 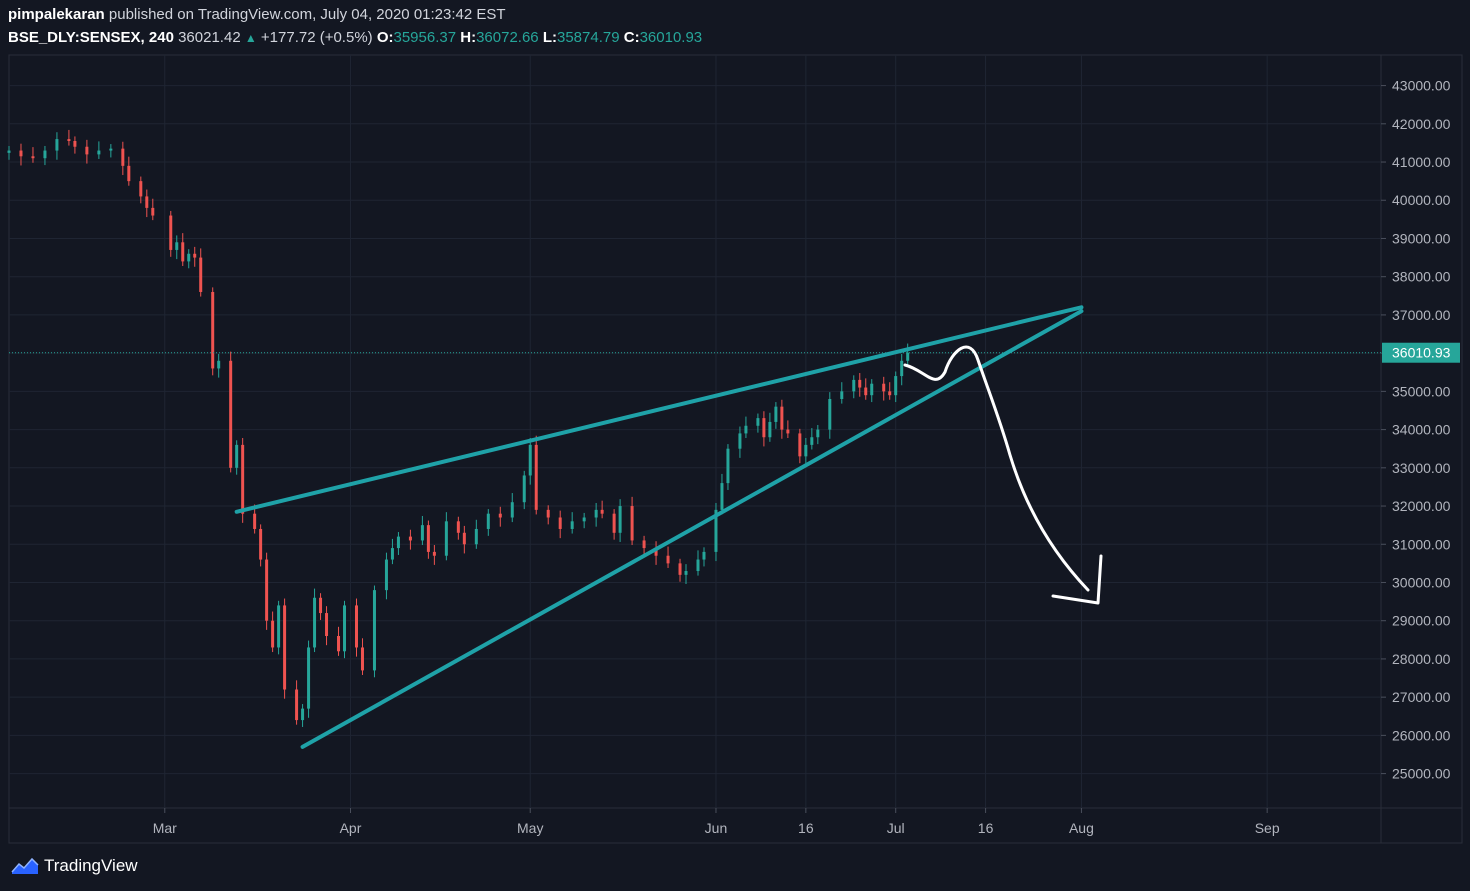 I want to click on footer: TradingView, so click(x=74, y=866).